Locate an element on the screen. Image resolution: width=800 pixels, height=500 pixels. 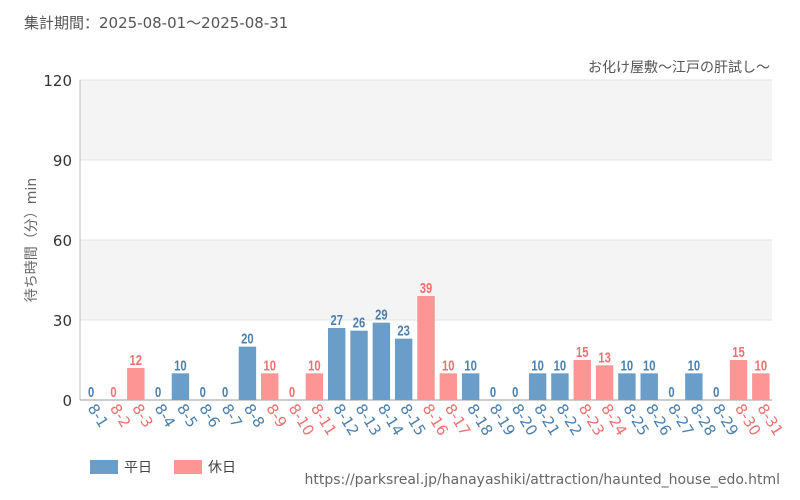
data-label-8-7: 0 is located at coordinates (225, 391).